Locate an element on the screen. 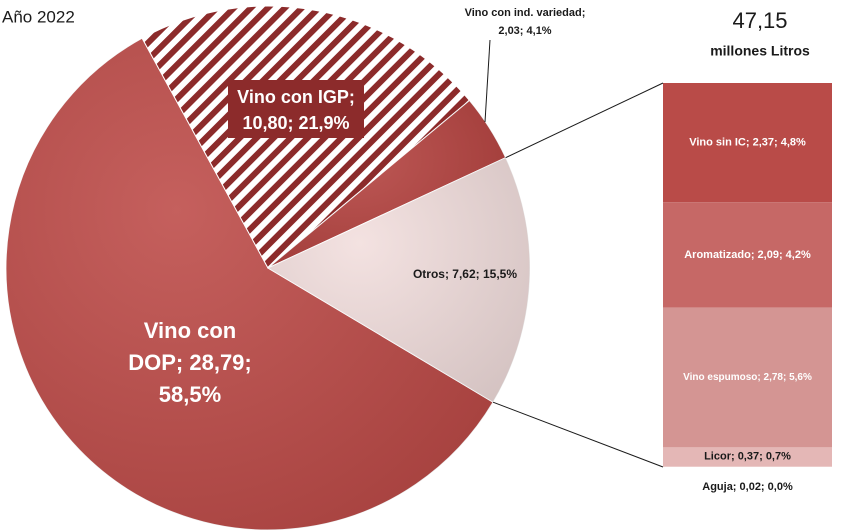  total-unit: millones Litros is located at coordinates (760, 51).